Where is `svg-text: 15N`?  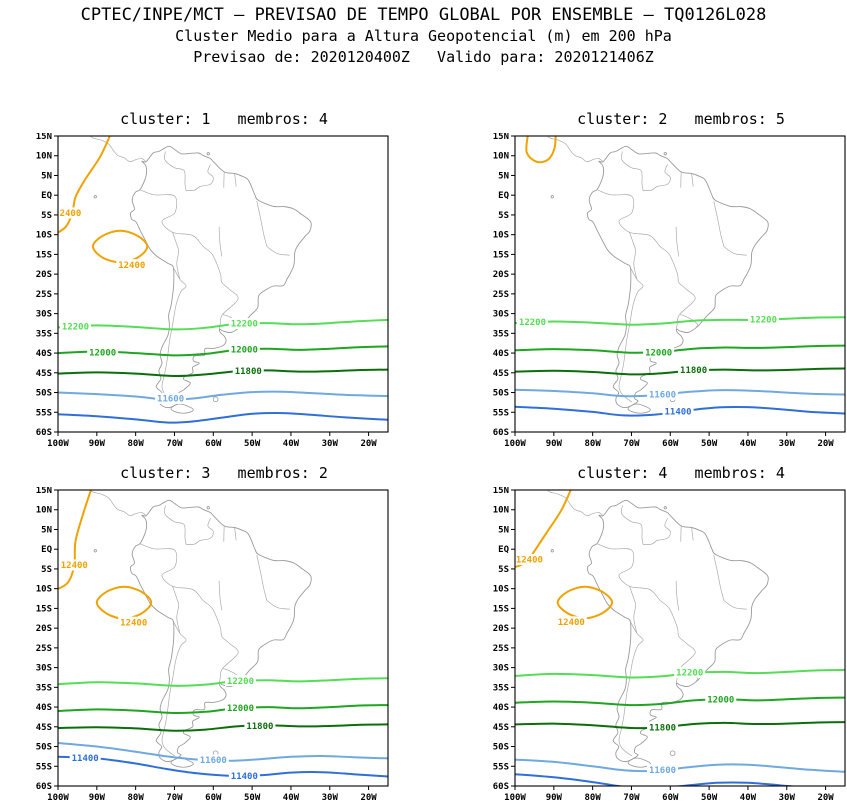 svg-text: 15N is located at coordinates (44, 491).